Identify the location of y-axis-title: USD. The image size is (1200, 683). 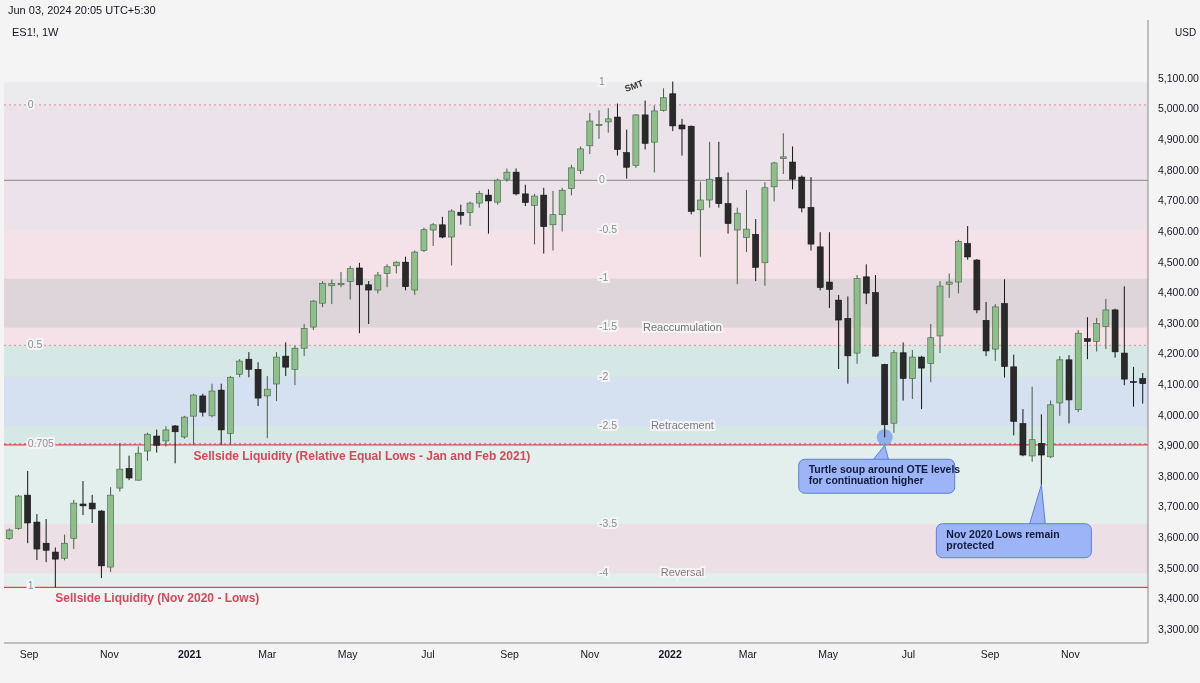
(1186, 32).